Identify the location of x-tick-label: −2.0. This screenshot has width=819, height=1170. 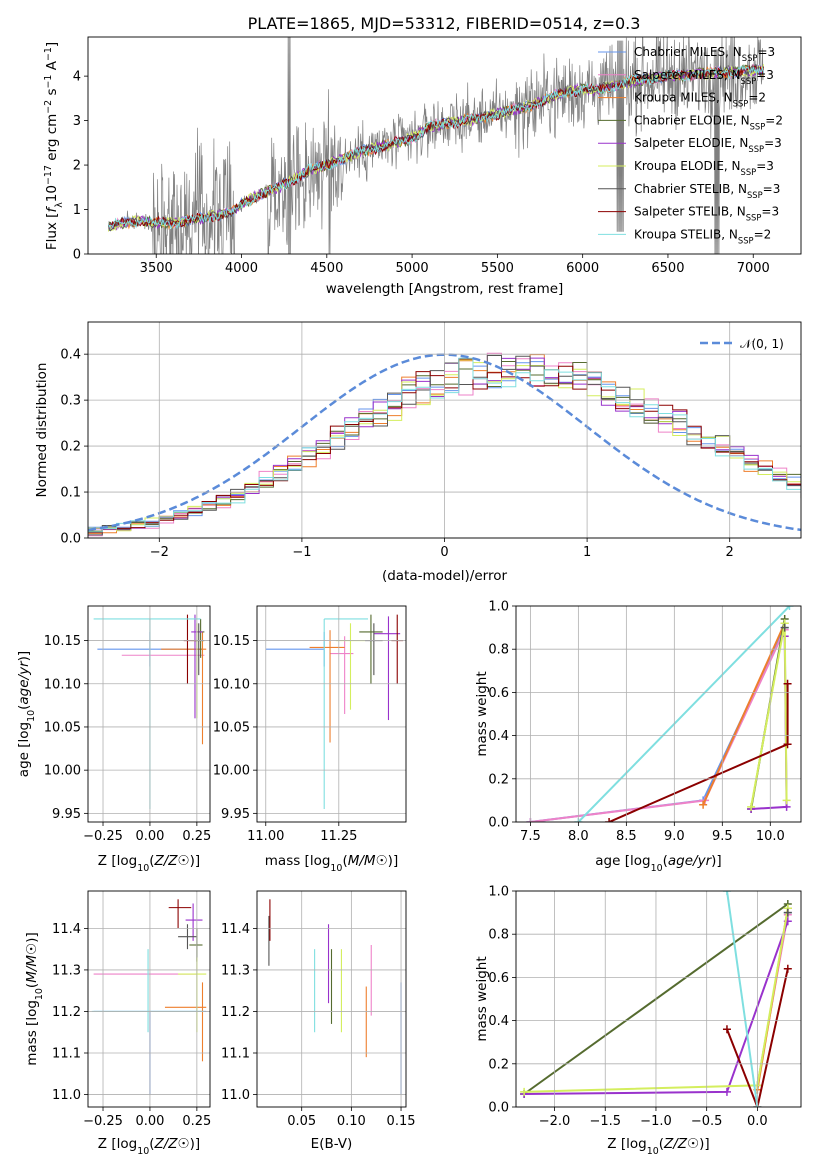
(555, 1121).